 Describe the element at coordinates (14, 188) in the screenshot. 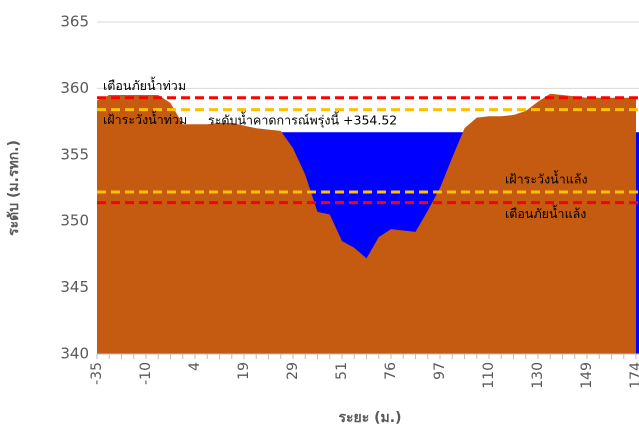

I see `y-axis-title: ระดับ (ม.รทก.)` at that location.